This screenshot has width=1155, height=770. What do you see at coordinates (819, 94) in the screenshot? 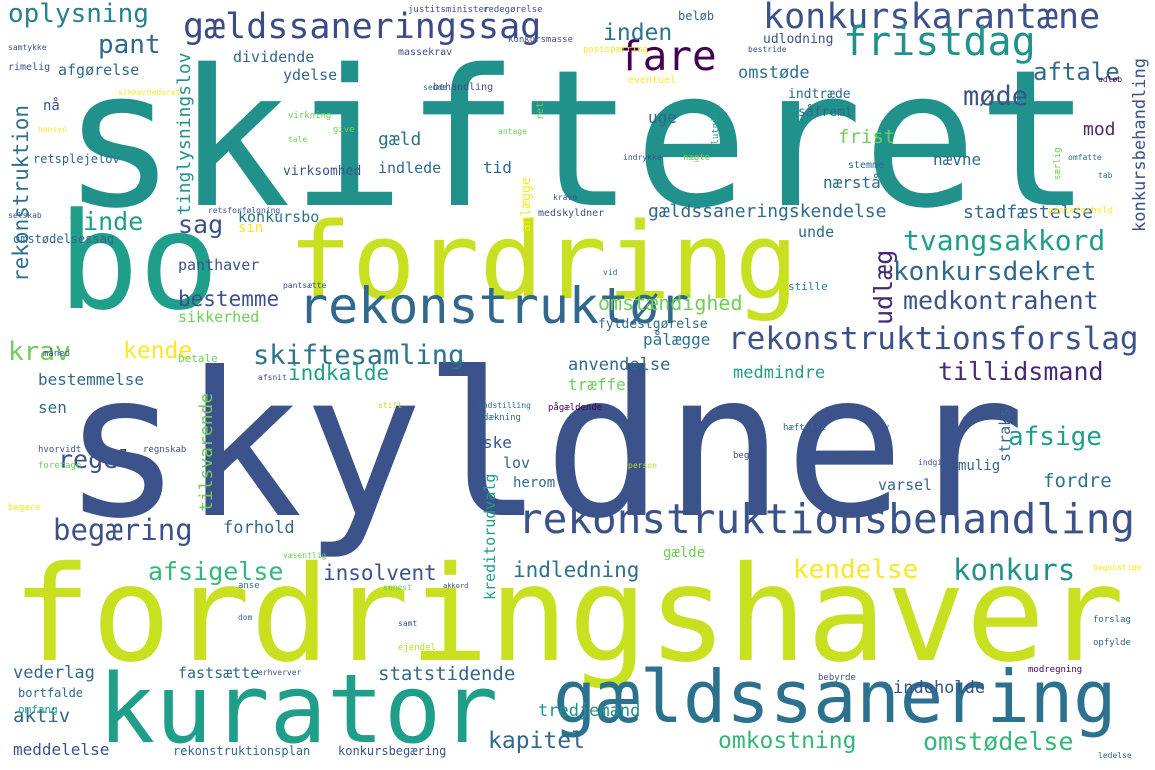
I see `word: indtræde` at bounding box center [819, 94].